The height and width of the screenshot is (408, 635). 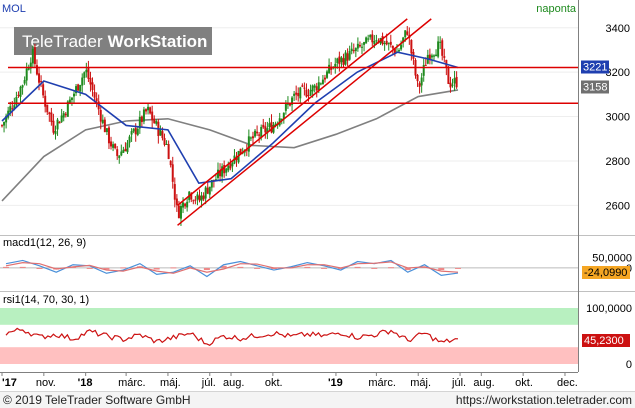 I want to click on price-tick-label: 2800, so click(x=618, y=162).